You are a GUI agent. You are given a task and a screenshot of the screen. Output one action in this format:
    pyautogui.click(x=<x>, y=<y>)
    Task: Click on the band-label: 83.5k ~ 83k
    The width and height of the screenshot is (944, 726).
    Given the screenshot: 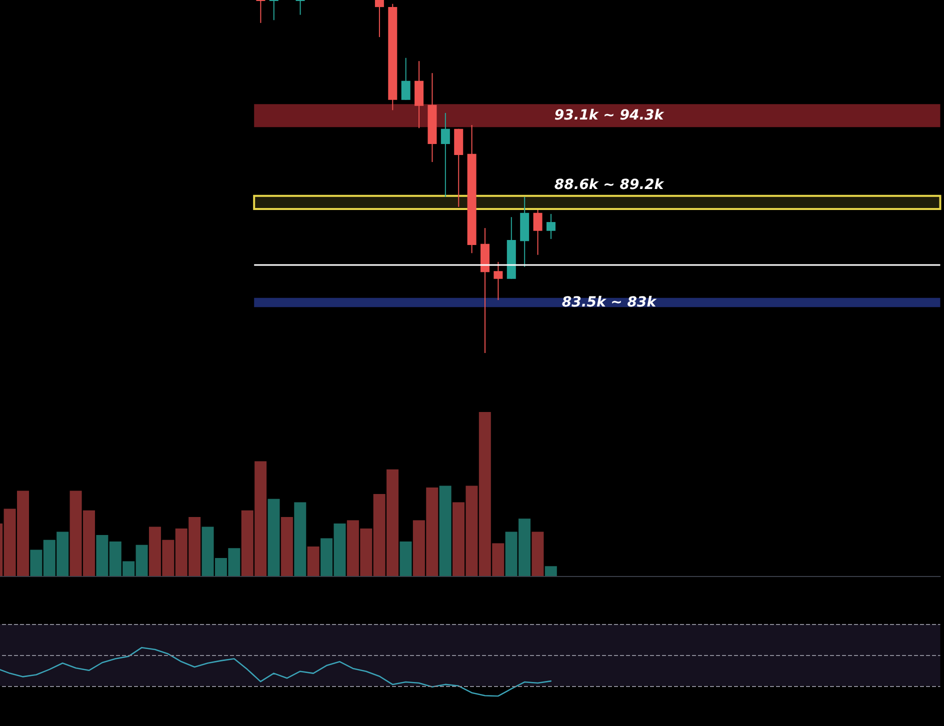 What is the action you would take?
    pyautogui.click(x=610, y=302)
    